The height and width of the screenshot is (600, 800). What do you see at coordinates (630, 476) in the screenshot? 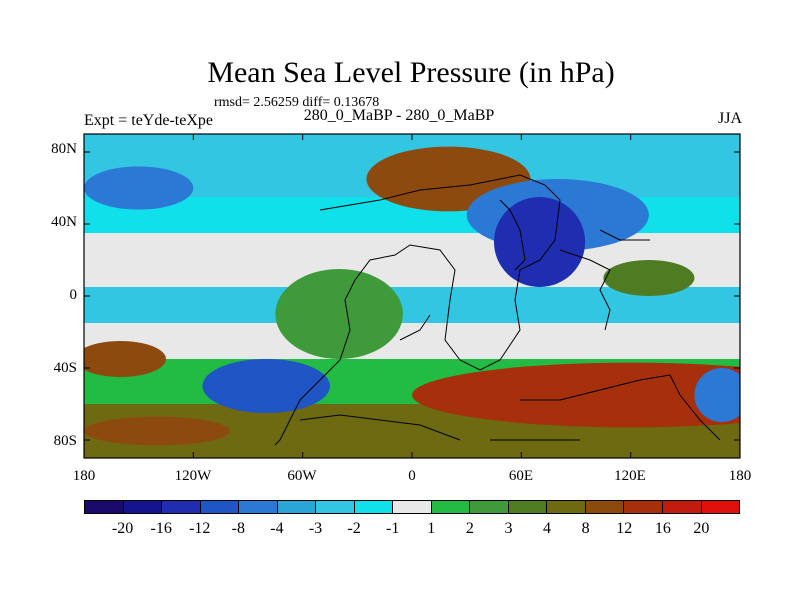
I see `lon-label-120e: 120E` at bounding box center [630, 476].